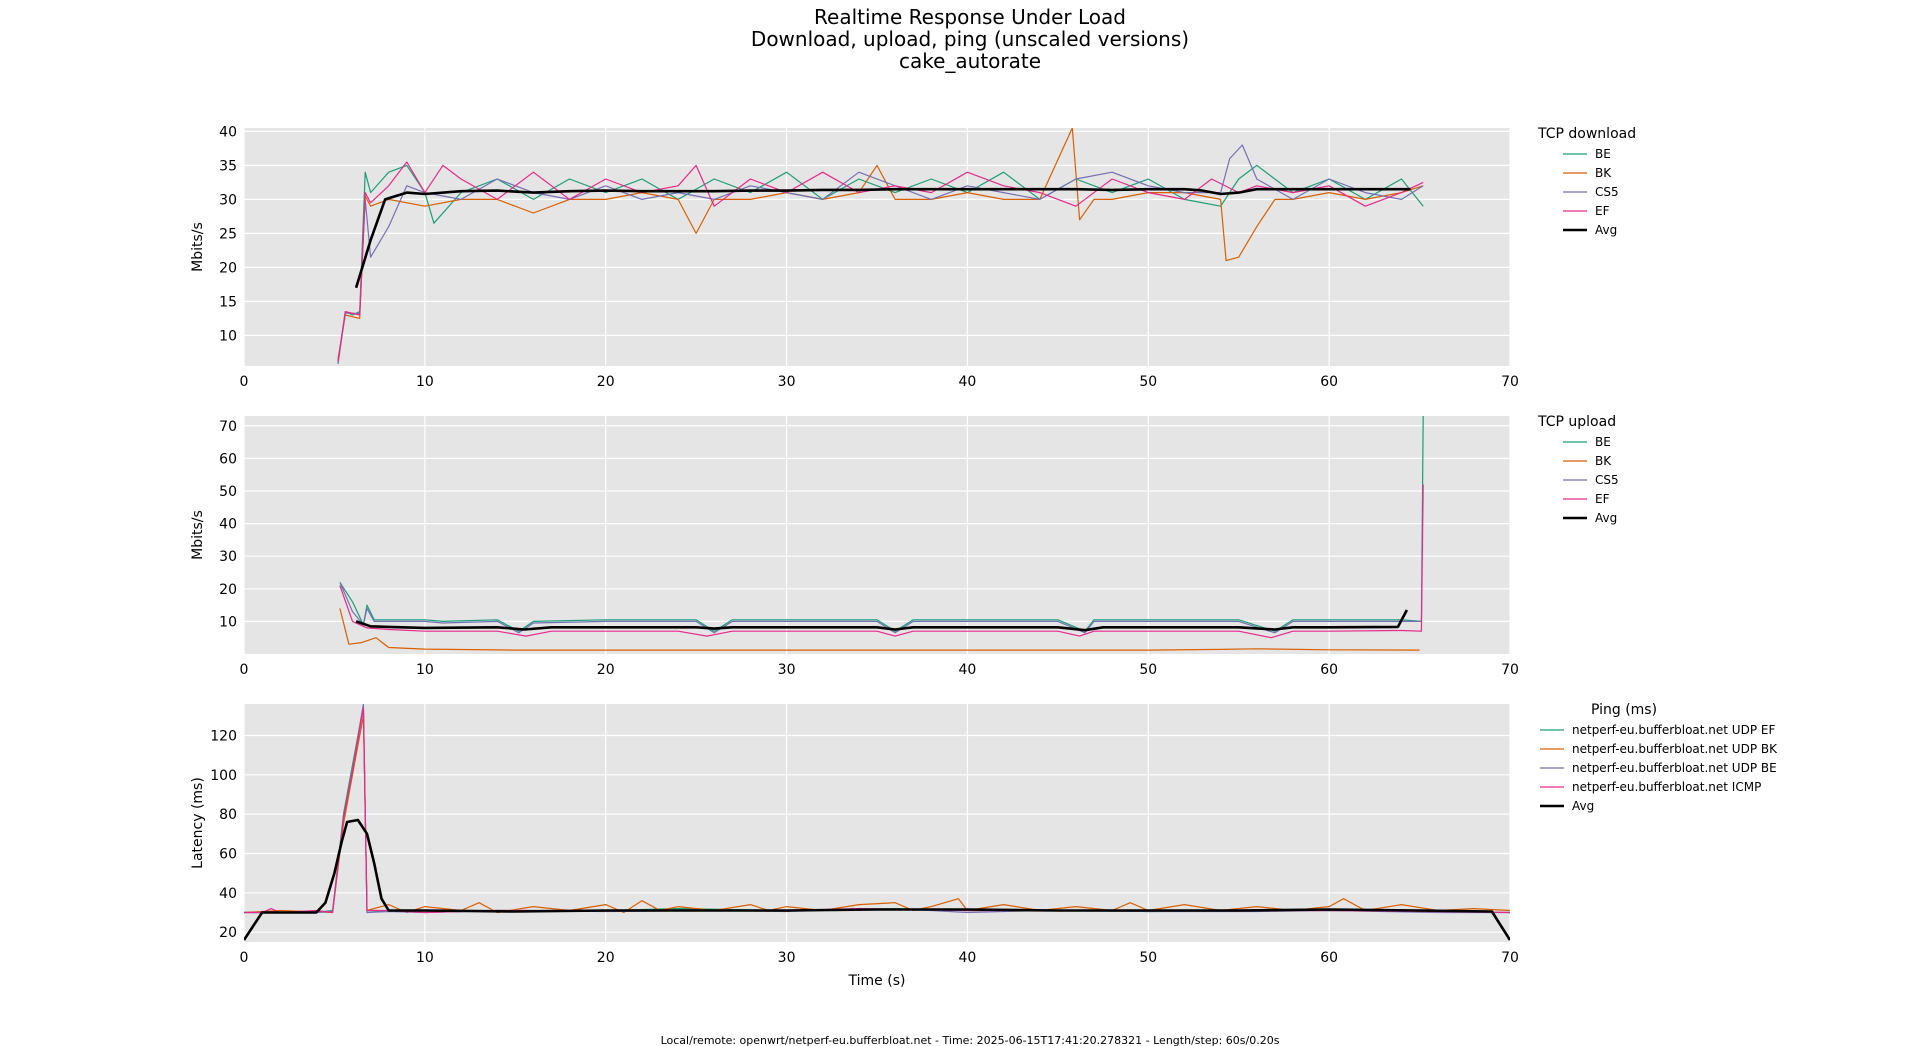 The width and height of the screenshot is (1922, 1046). Describe the element at coordinates (970, 61) in the screenshot. I see `title-line-3: cake_autorate` at that location.